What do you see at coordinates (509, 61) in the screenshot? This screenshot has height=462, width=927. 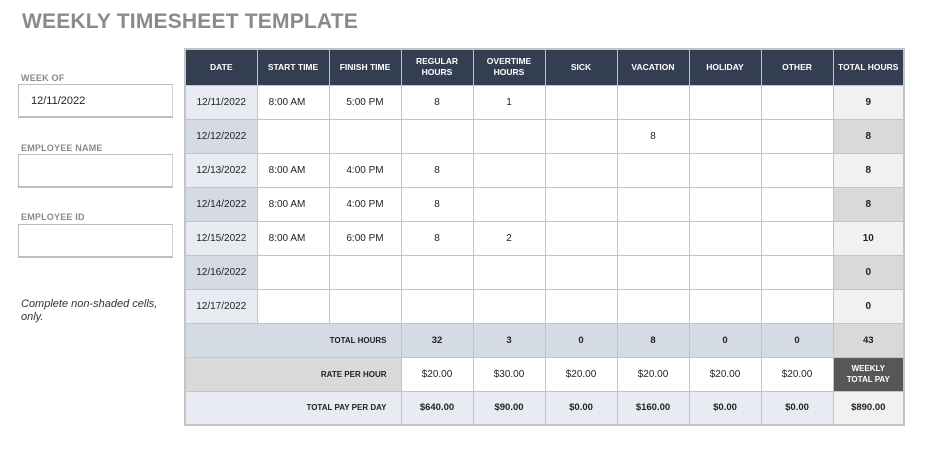 I see `header-overtime-line1: OVERTIME` at bounding box center [509, 61].